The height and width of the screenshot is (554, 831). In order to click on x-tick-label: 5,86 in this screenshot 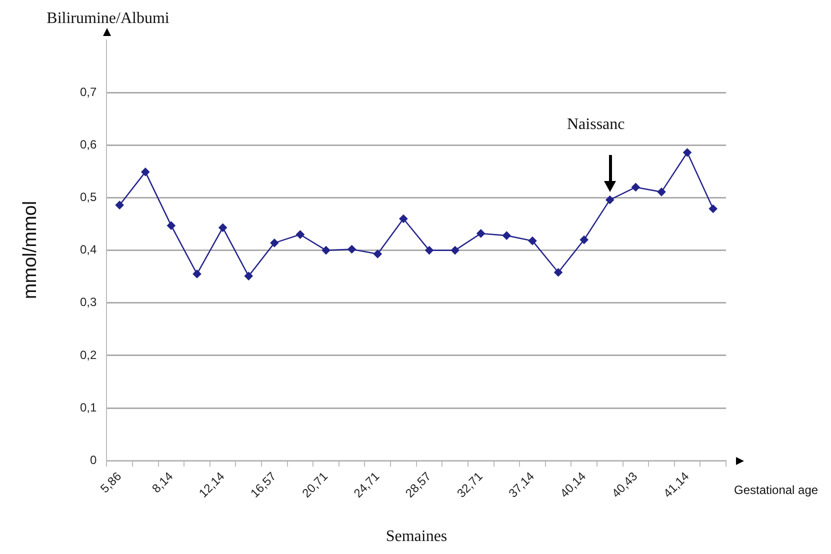, I will do `click(111, 482)`.